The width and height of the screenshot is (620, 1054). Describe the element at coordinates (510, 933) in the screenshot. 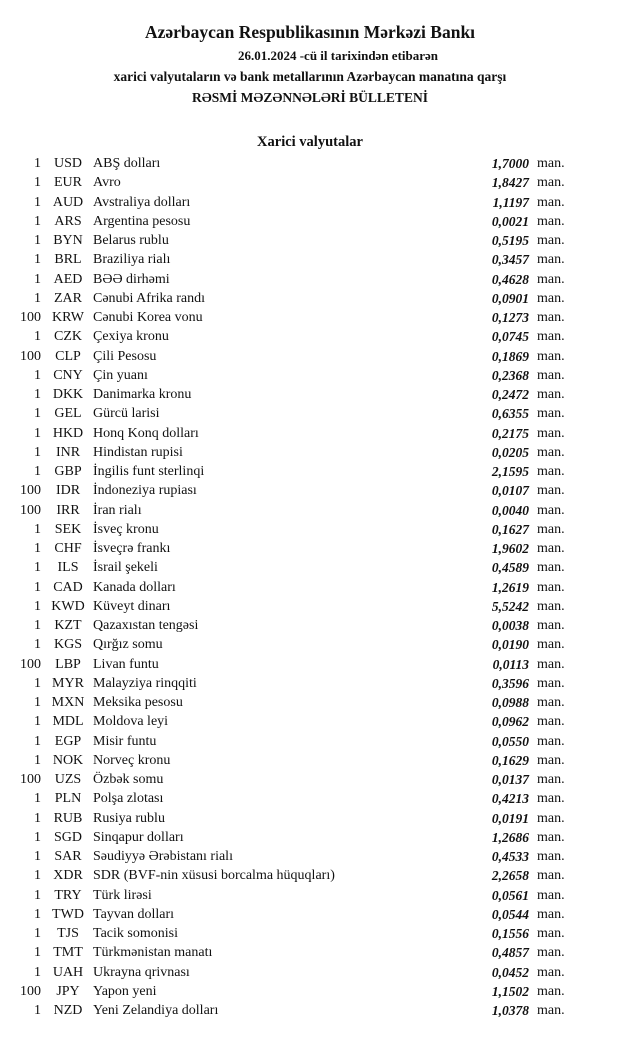

I see `exchange-rate: 0,1556` at that location.